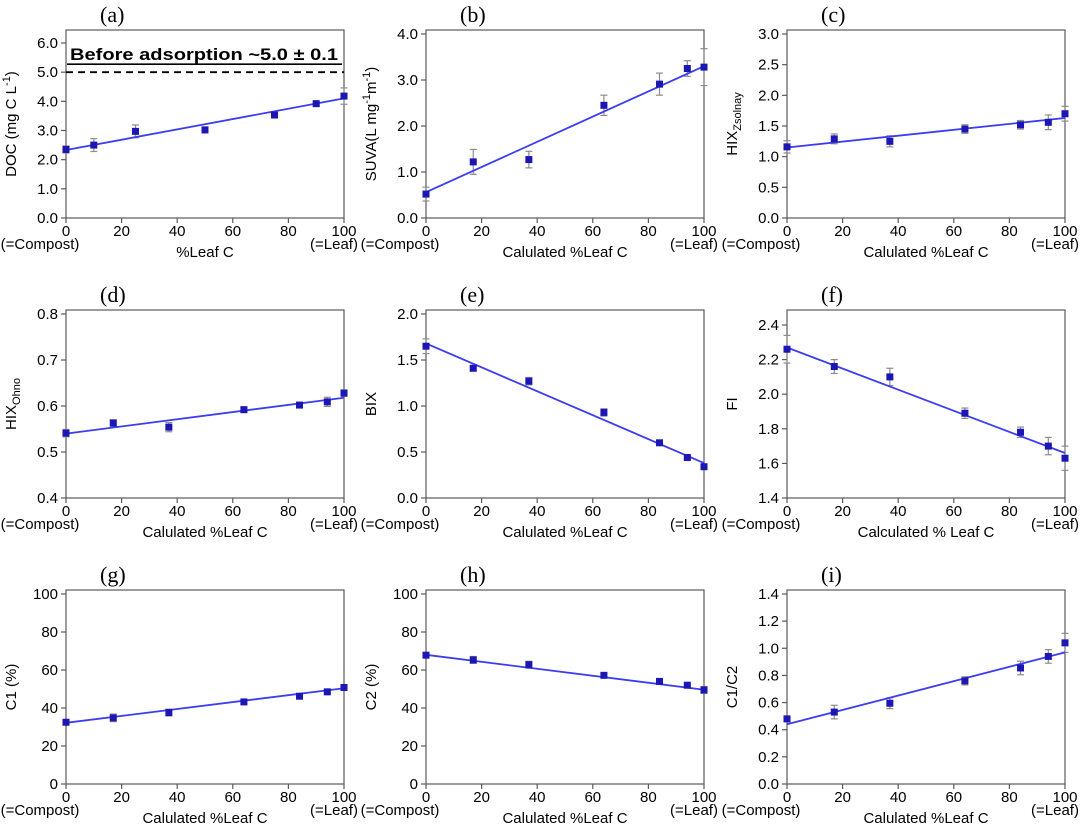 This screenshot has height=836, width=1082. Describe the element at coordinates (734, 124) in the screenshot. I see `y-axis-label: HIXZsolnay` at that location.